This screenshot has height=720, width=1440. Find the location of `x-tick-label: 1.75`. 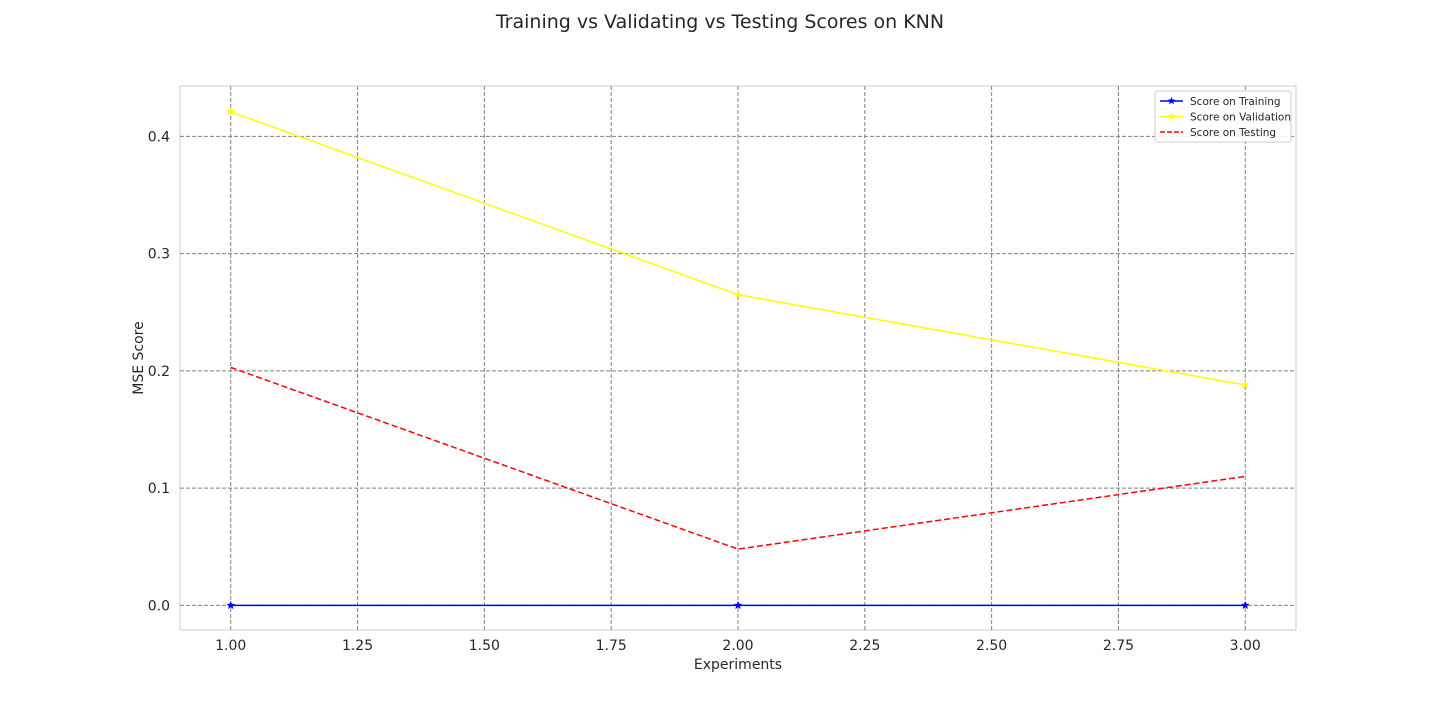

x-tick-label: 1.75 is located at coordinates (611, 646).